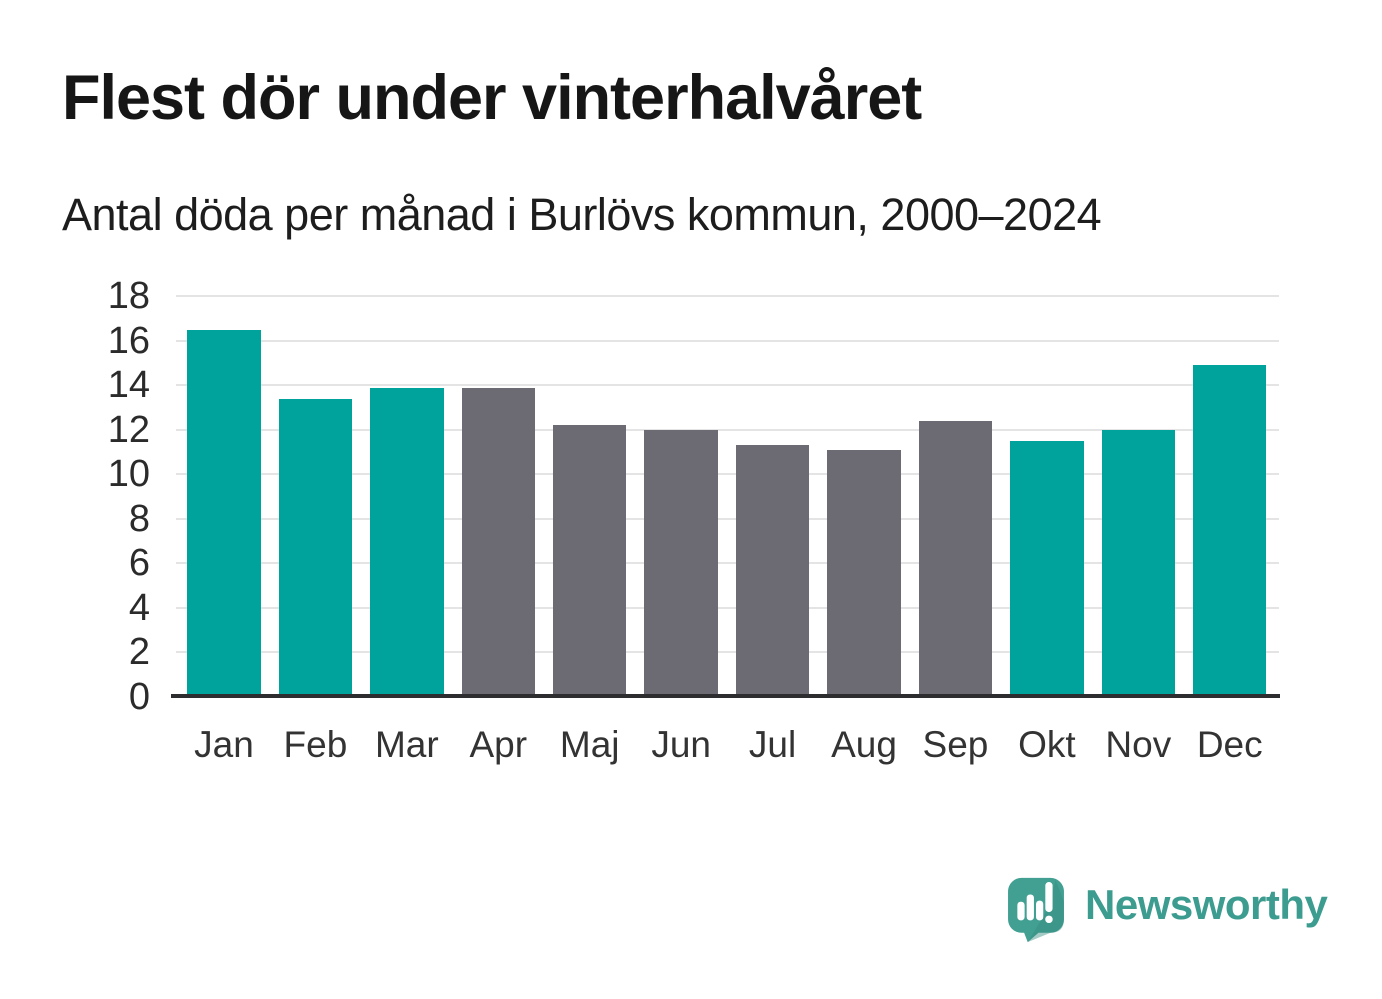  I want to click on x-tick-label-maj: Maj, so click(589, 744).